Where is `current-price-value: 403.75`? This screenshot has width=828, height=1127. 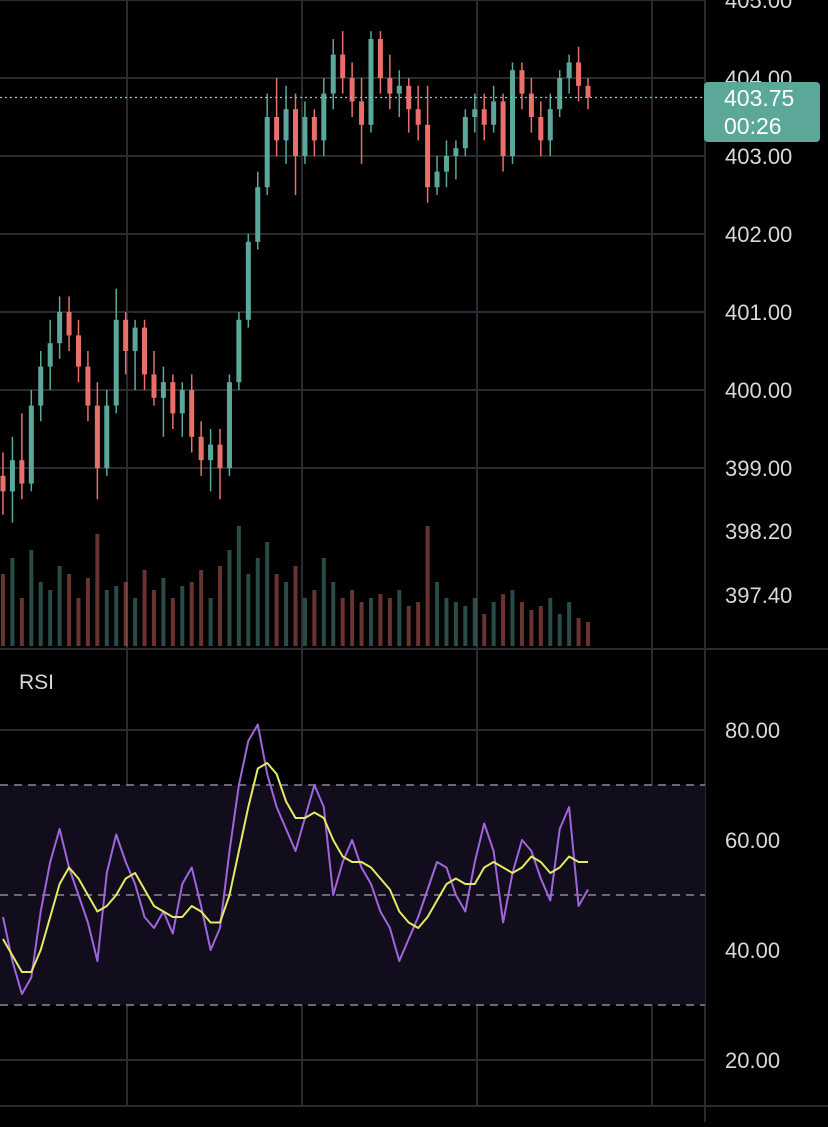 current-price-value: 403.75 is located at coordinates (759, 98).